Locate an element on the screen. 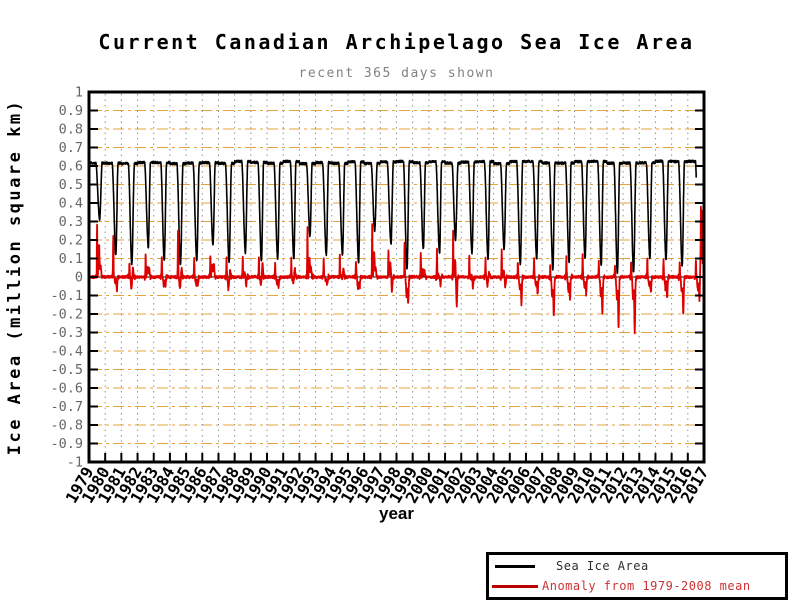 Image resolution: width=792 pixels, height=612 pixels. svg-text: 0.5 is located at coordinates (71, 185).